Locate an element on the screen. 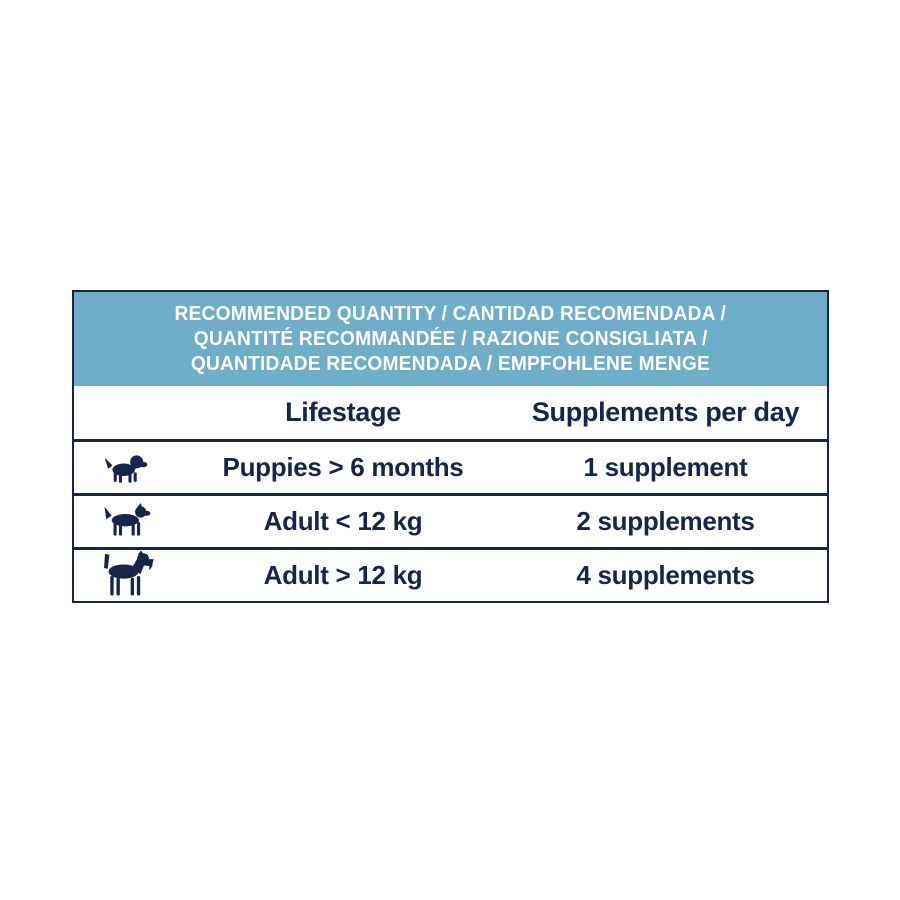  lifestage-value: Puppies > 6 months is located at coordinates (343, 467).